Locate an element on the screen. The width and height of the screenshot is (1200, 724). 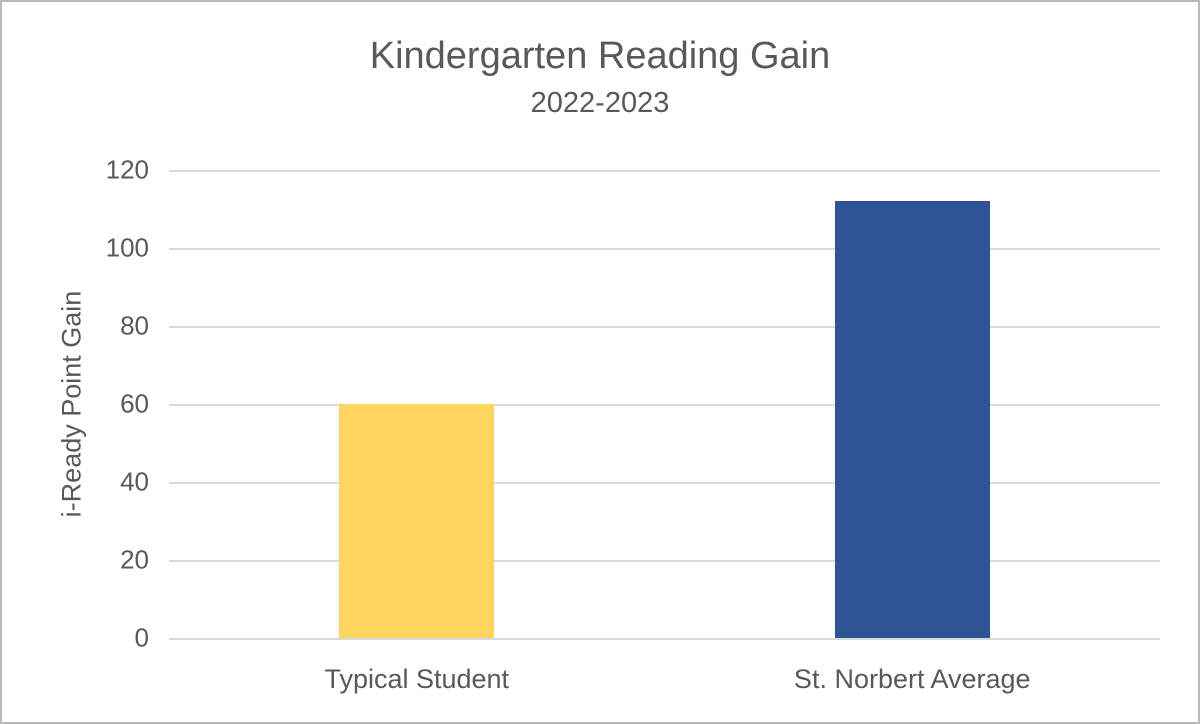
y-tick-label: 100 is located at coordinates (127, 247).